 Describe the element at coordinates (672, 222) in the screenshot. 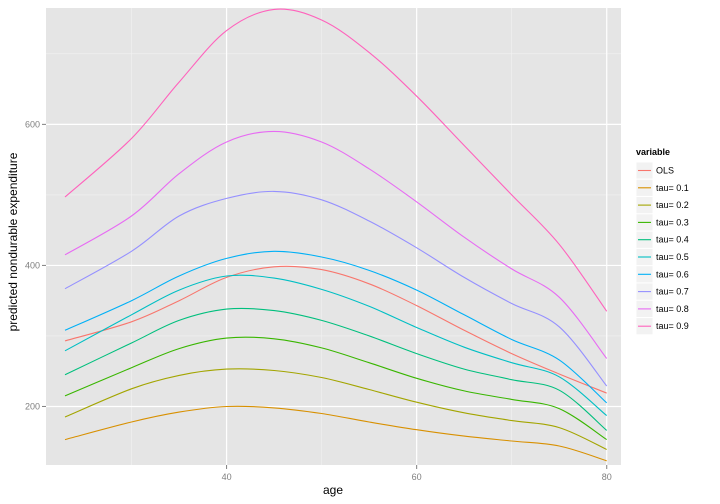

I see `legend-label: tau= 0.3` at that location.